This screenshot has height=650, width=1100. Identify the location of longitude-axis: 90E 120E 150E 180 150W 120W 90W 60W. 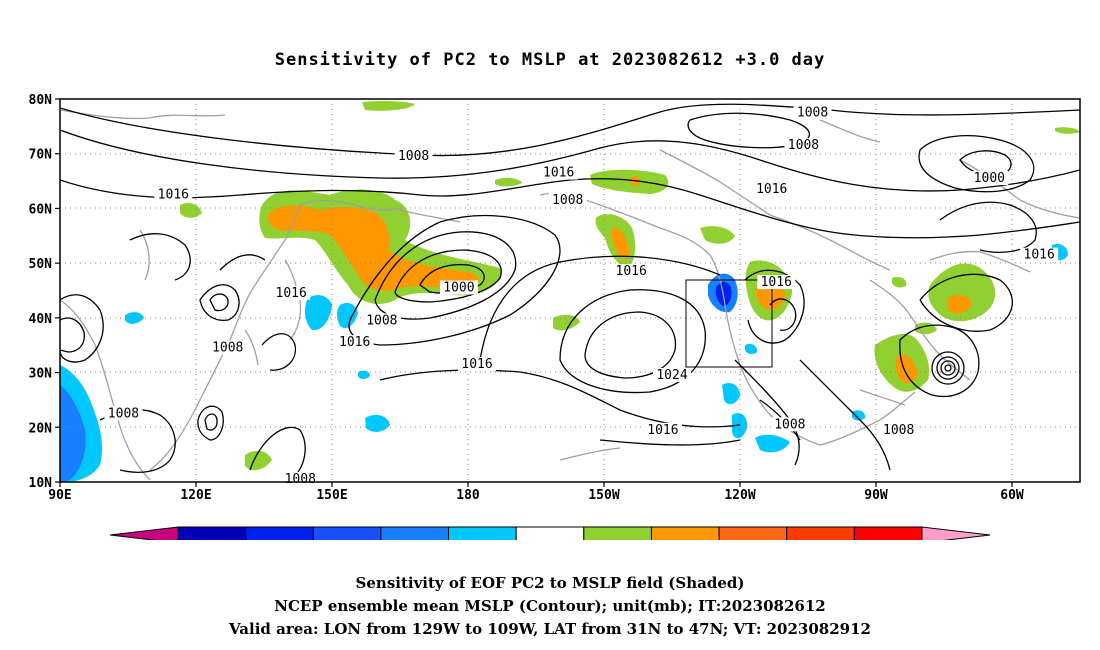
(536, 492).